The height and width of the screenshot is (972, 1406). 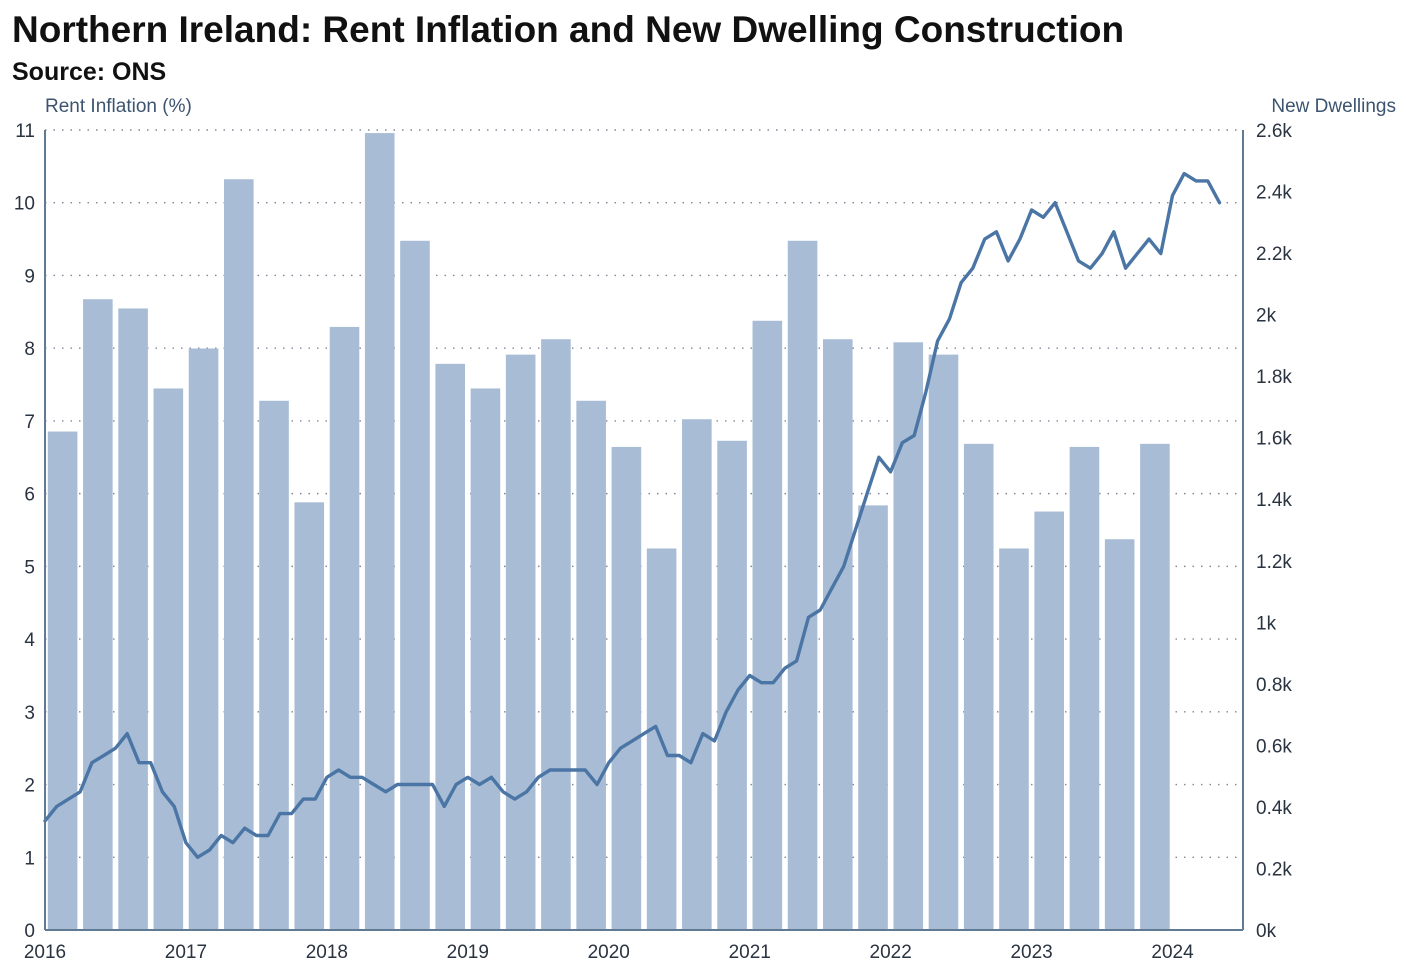 I want to click on y-right-tick-label: 2.2k, so click(x=1274, y=254).